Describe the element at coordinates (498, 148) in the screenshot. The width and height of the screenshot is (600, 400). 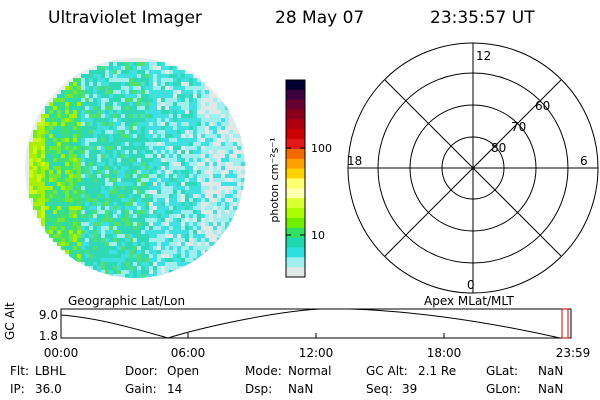
I see `polar-lat-80: 80` at that location.